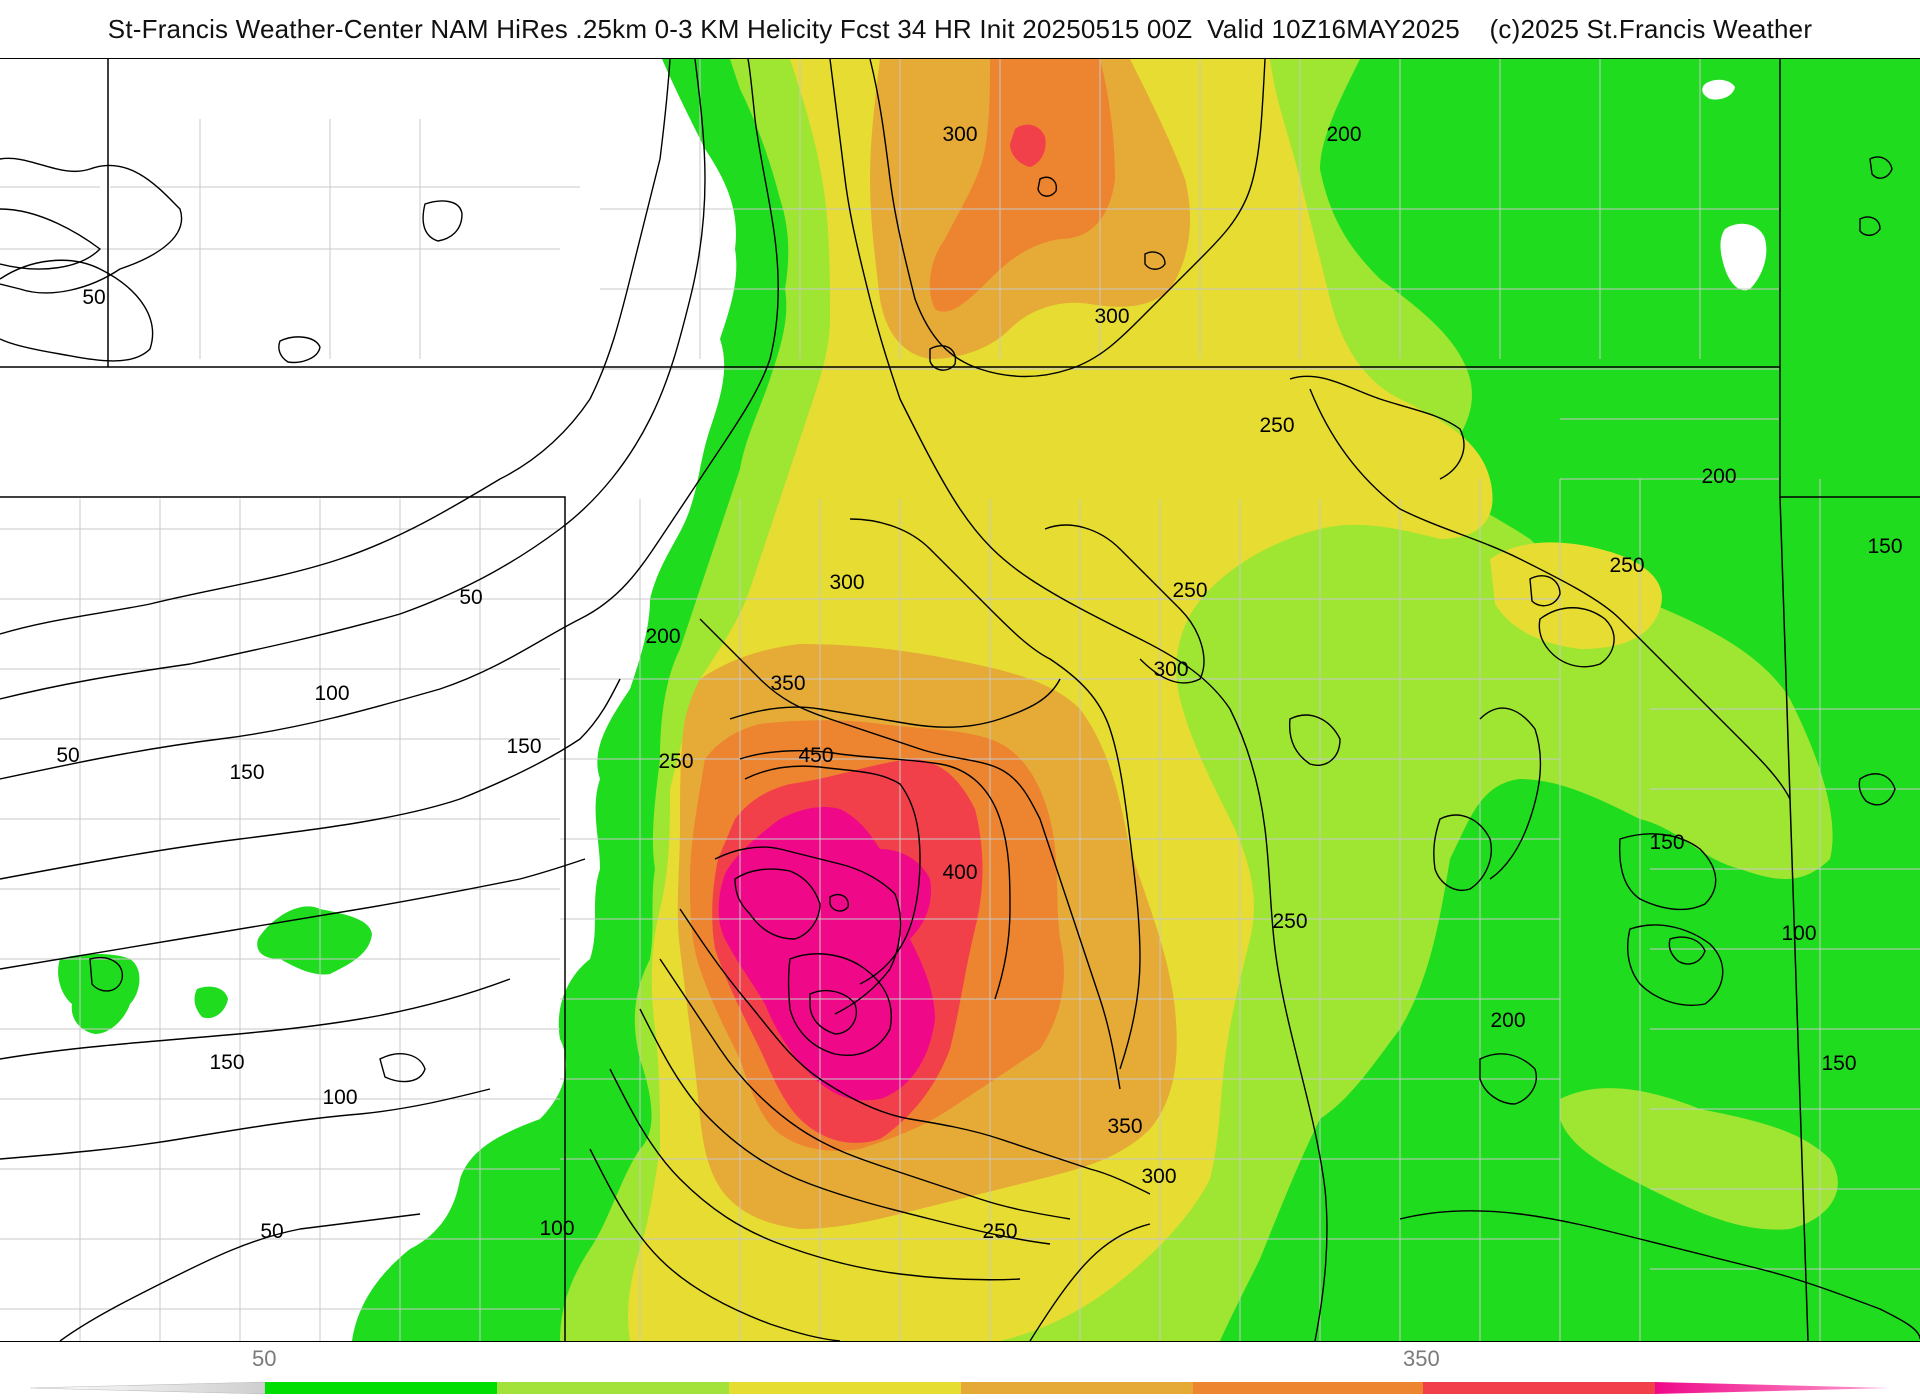 Image resolution: width=1920 pixels, height=1400 pixels. I want to click on band-yellow-right-patch, so click(1576, 595).